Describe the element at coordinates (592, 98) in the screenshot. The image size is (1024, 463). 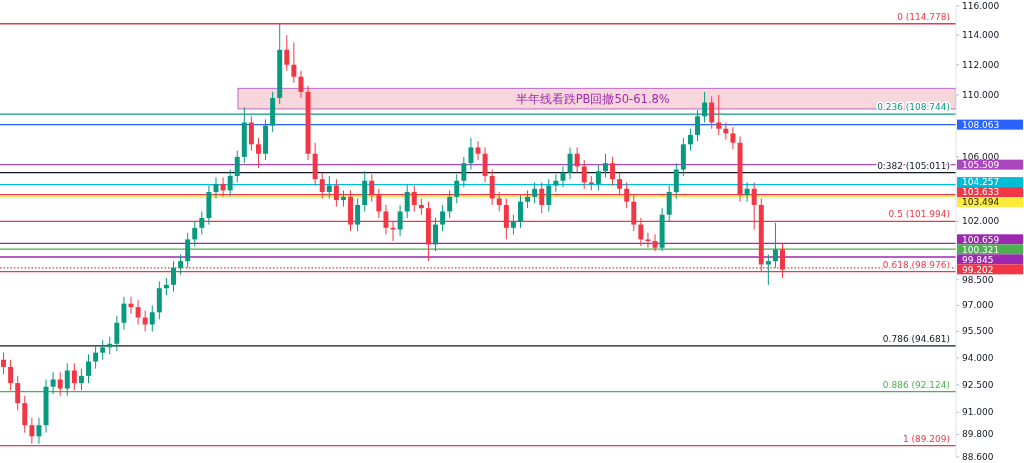
I see `band-label: 半年线看跌PB回撤50-61.8%` at that location.